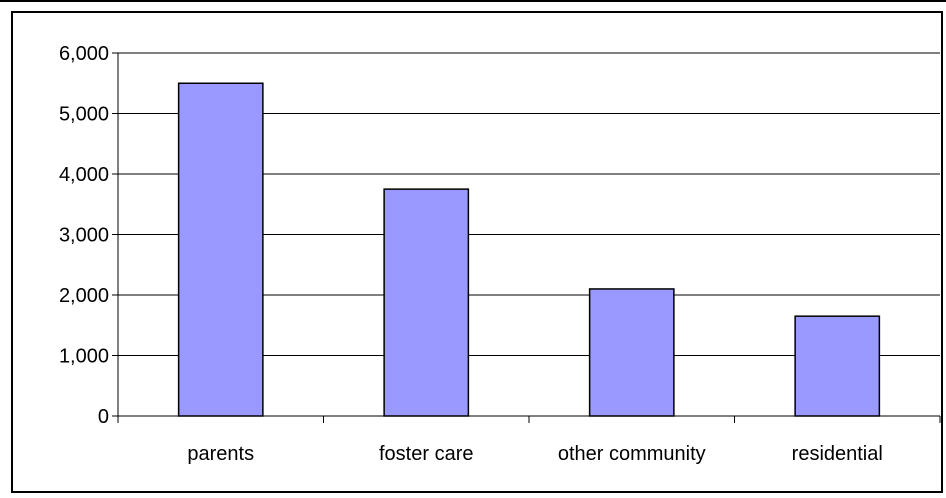 This screenshot has height=498, width=946. Describe the element at coordinates (84, 54) in the screenshot. I see `y-tick-label: 6,000` at that location.